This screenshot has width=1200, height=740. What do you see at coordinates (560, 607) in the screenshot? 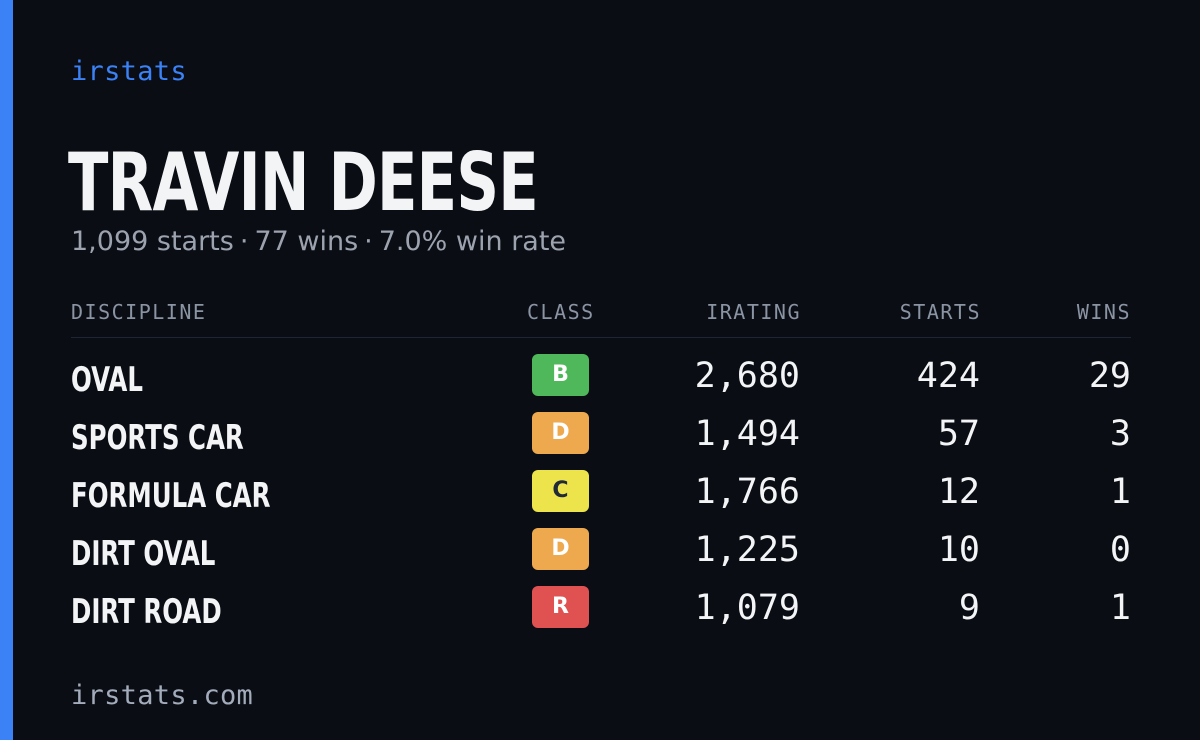
I see `class-badge: R` at bounding box center [560, 607].